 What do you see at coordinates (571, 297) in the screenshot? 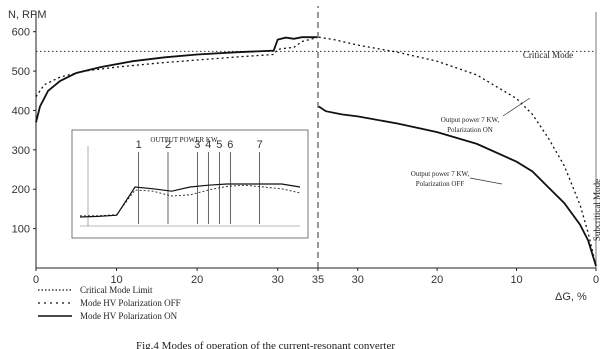
I see `x-axis-label: ΔG, %` at bounding box center [571, 297].